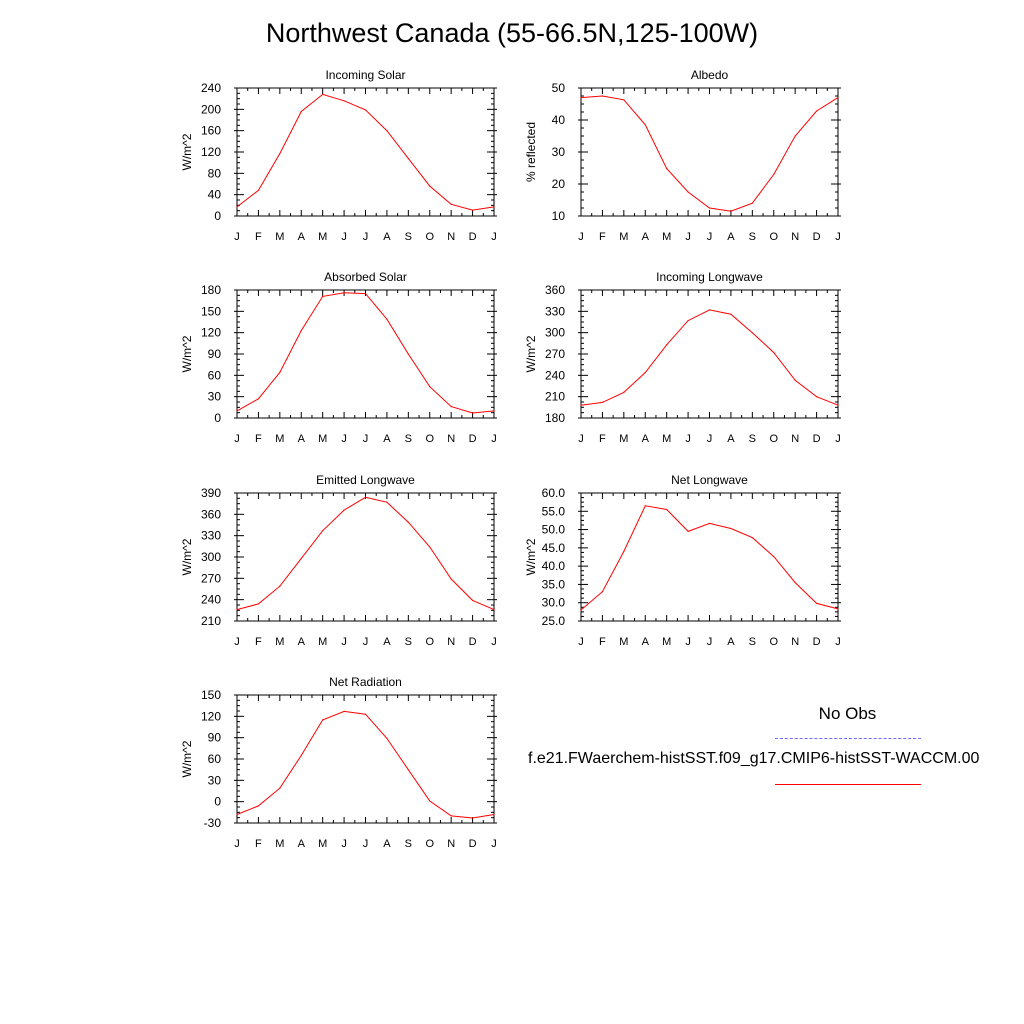 Image resolution: width=1024 pixels, height=1024 pixels. What do you see at coordinates (531, 152) in the screenshot?
I see `panel-2-ylabel: % reflected` at bounding box center [531, 152].